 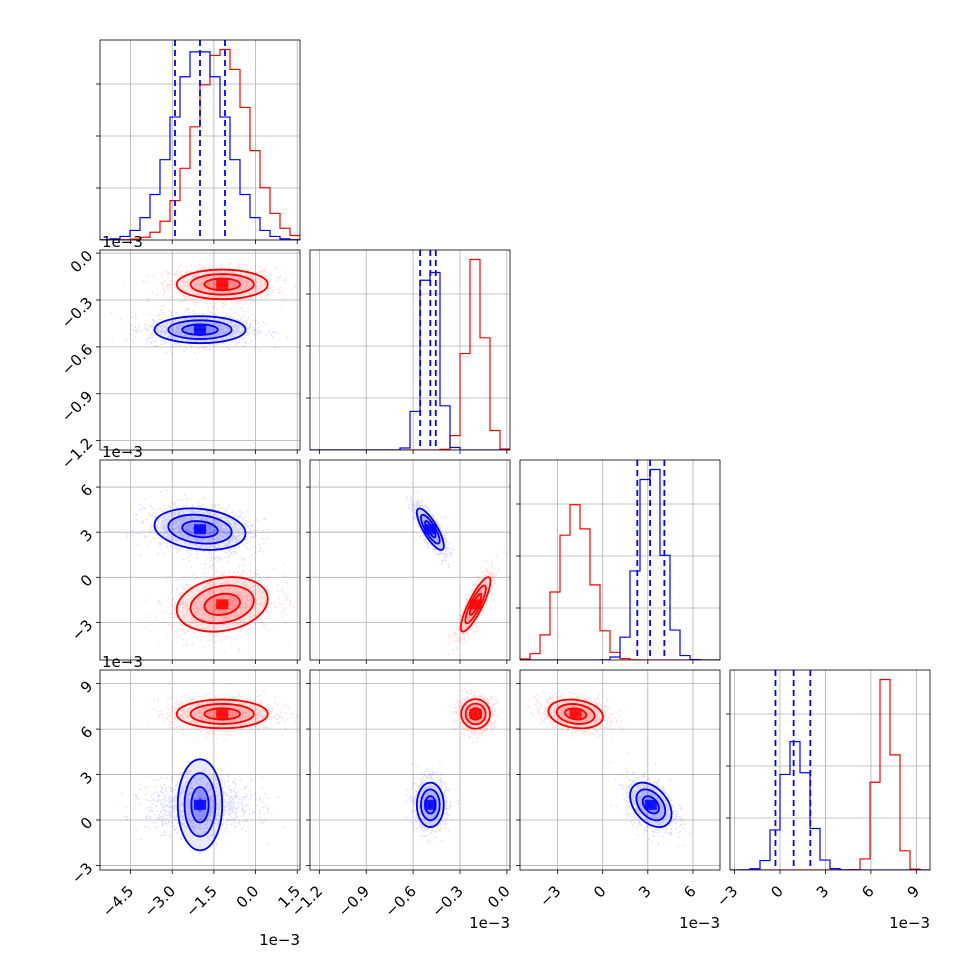 What do you see at coordinates (86, 686) in the screenshot?
I see `y-tick-label: 9` at bounding box center [86, 686].